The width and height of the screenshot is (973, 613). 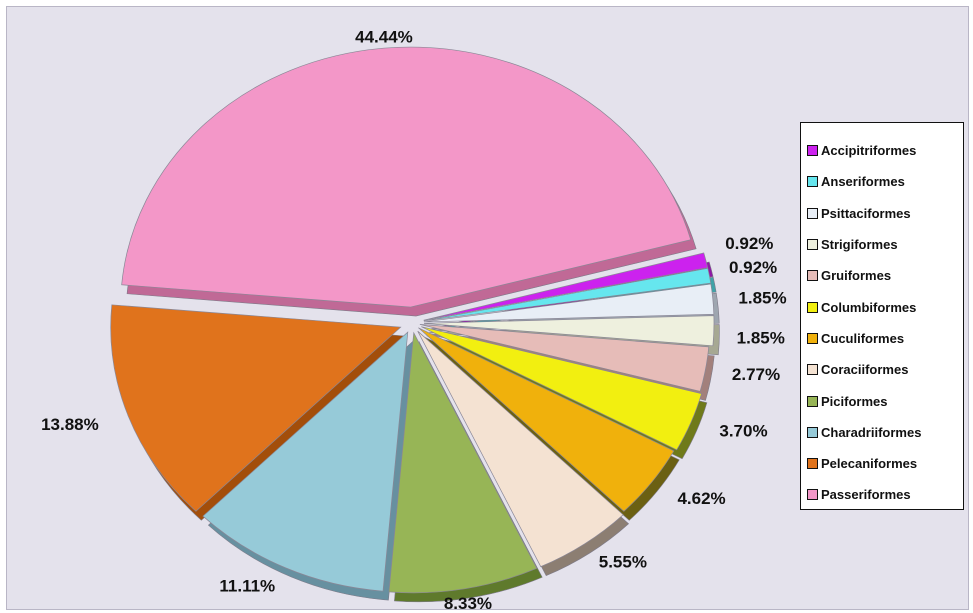 I want to click on slice-accipitriformes, so click(x=566, y=286).